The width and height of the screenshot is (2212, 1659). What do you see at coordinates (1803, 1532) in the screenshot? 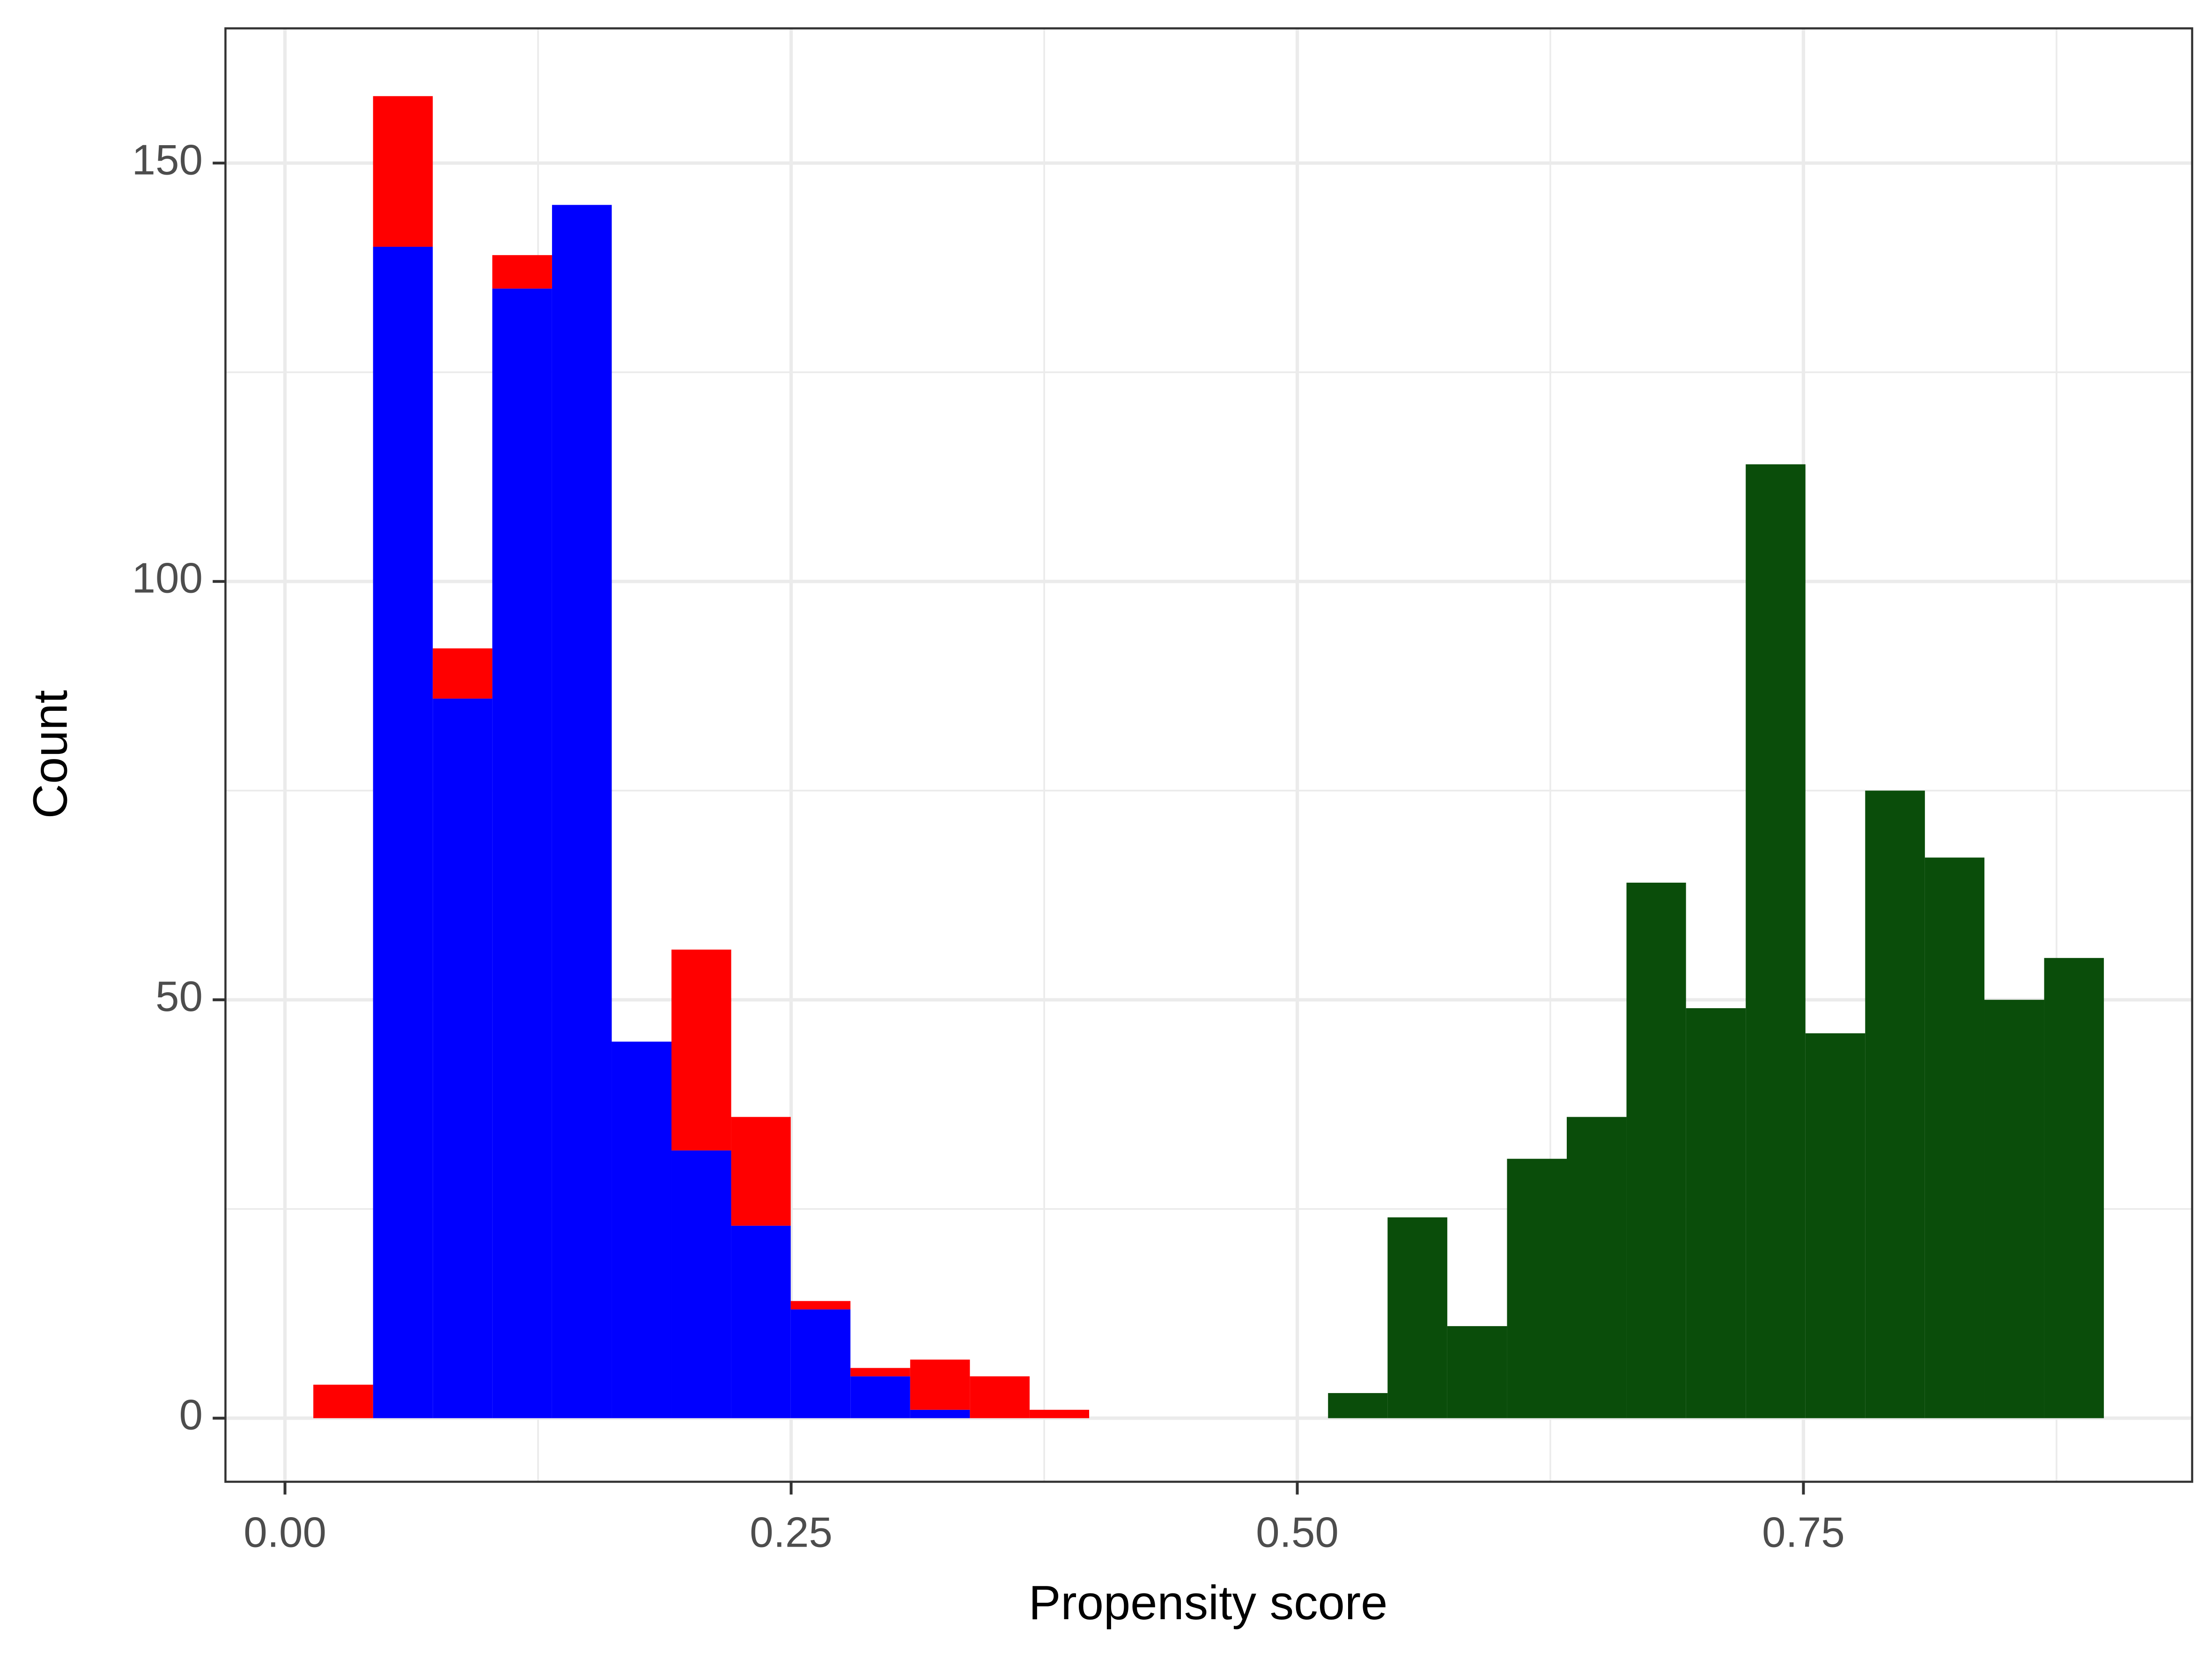
I see `x-tick-label: 0.75` at bounding box center [1803, 1532].